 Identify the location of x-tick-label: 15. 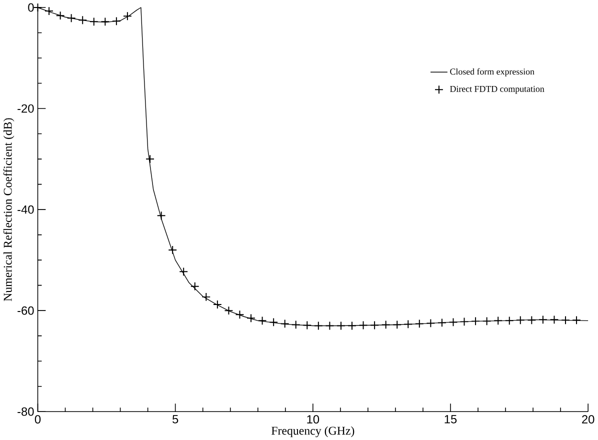
(450, 419).